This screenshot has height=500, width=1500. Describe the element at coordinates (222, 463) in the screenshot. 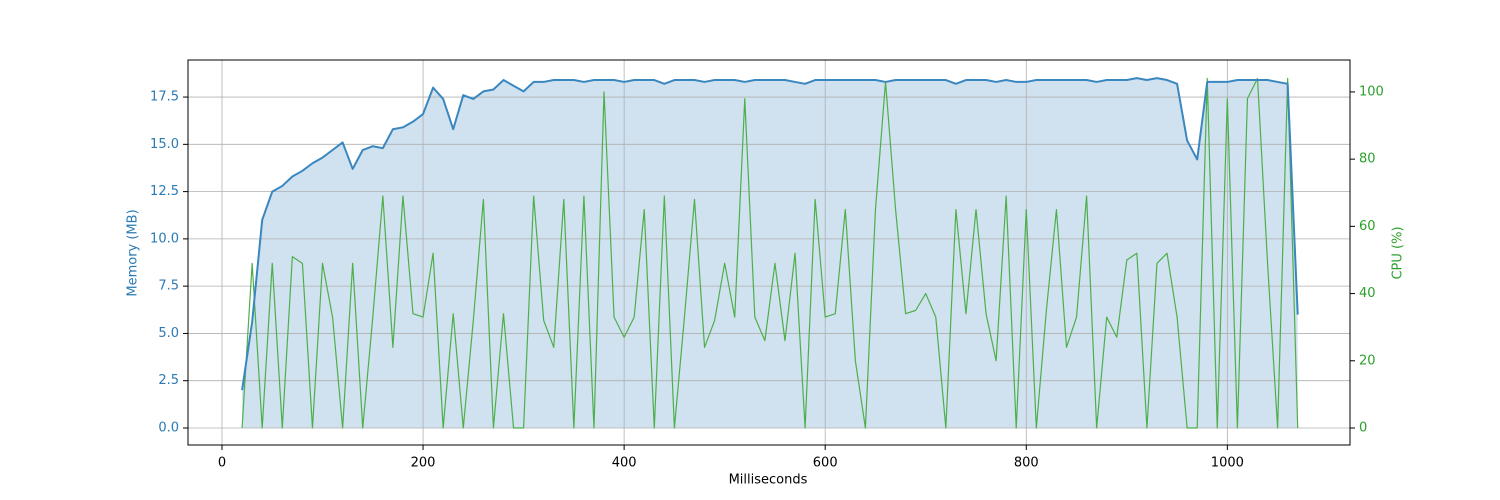

I see `x-tick-label: 0` at that location.